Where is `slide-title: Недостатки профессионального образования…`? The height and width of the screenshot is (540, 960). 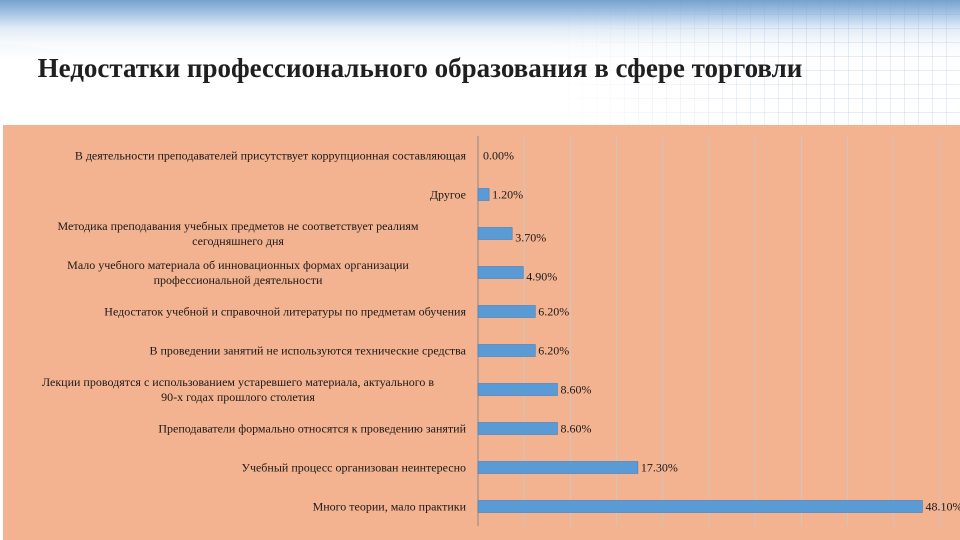 slide-title: Недостатки профессионального образования… is located at coordinates (420, 68).